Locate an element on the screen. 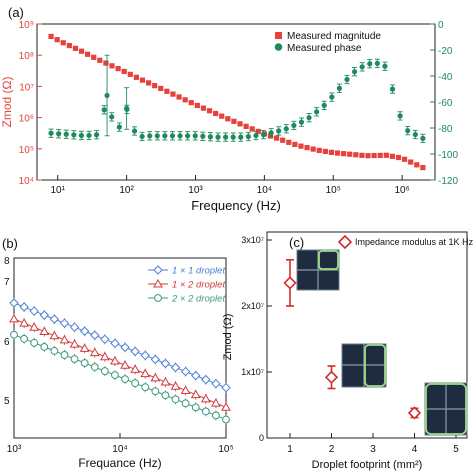 The width and height of the screenshot is (474, 474). chip-2x2-illustration is located at coordinates (446, 409).